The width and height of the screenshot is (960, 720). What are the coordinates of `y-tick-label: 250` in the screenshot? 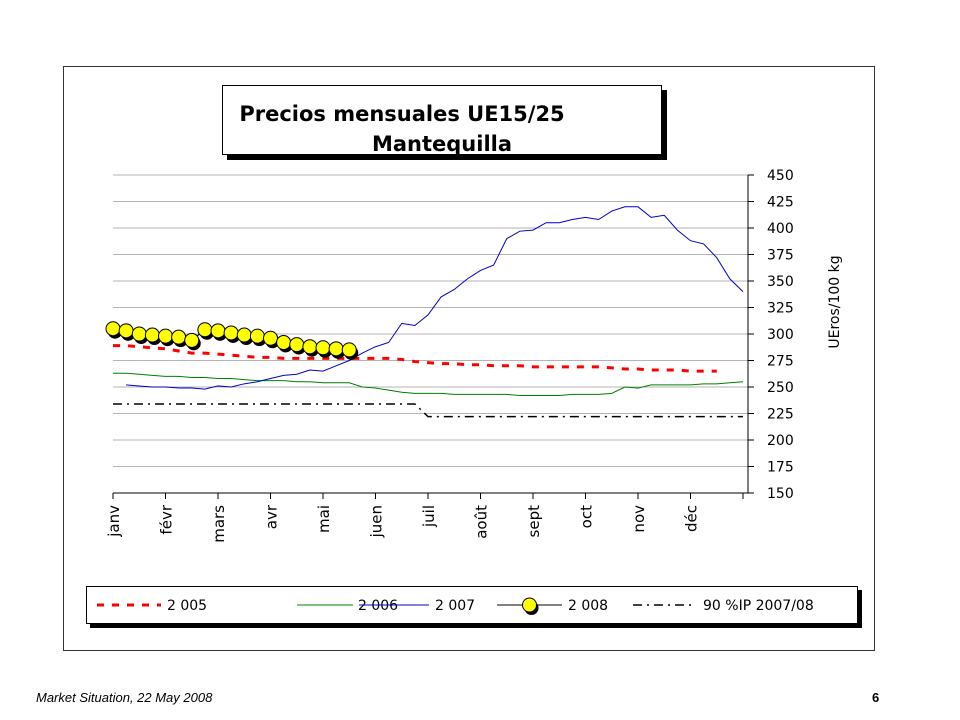 It's located at (780, 388).